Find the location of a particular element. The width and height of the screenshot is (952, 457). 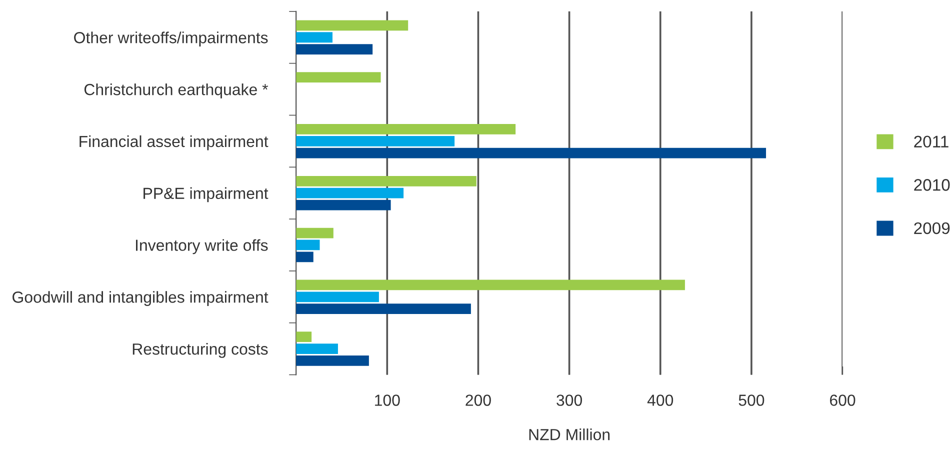

legend-label: 2009 is located at coordinates (932, 228).